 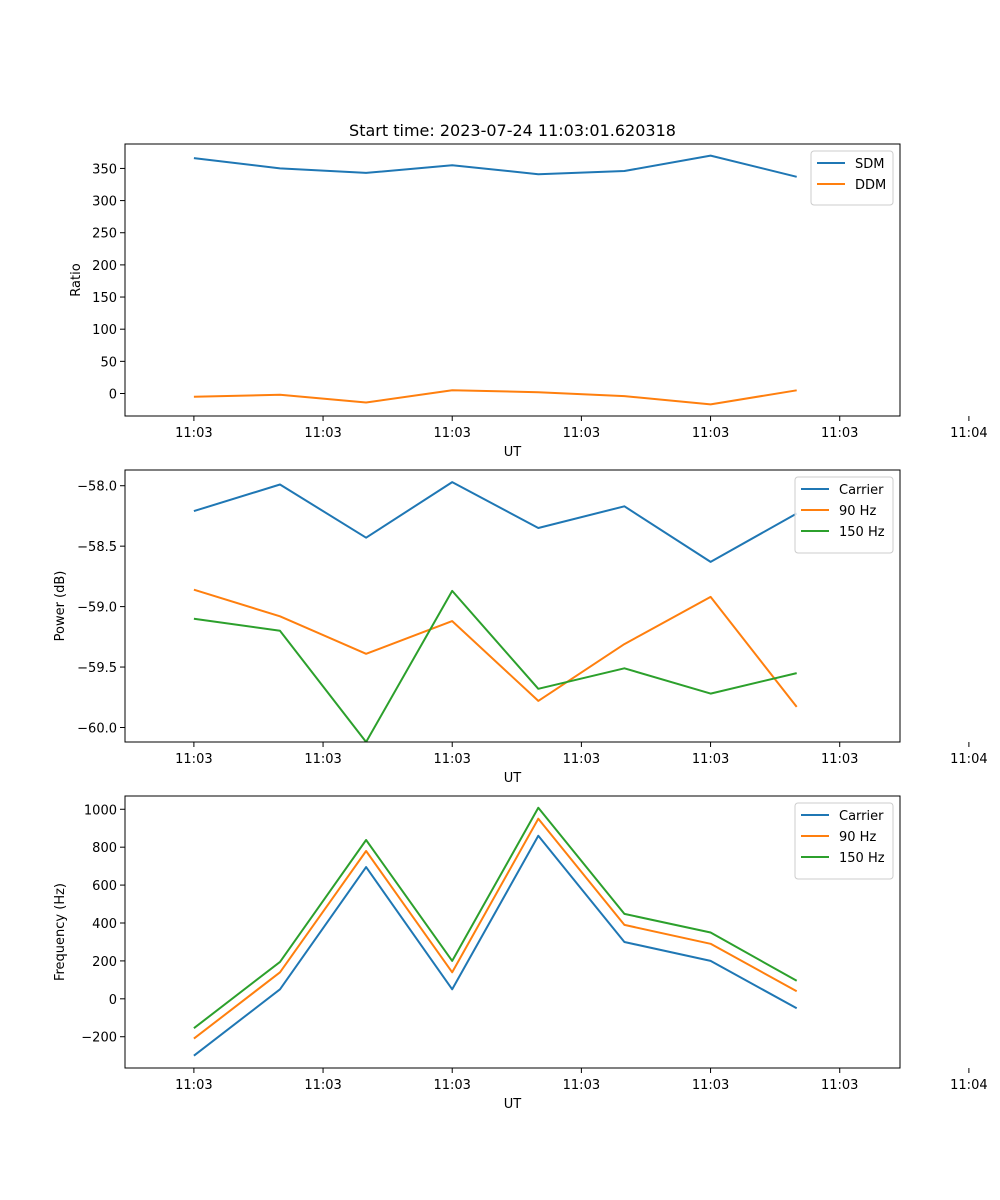 I want to click on y-tick-label: −59.5, so click(x=97, y=668).